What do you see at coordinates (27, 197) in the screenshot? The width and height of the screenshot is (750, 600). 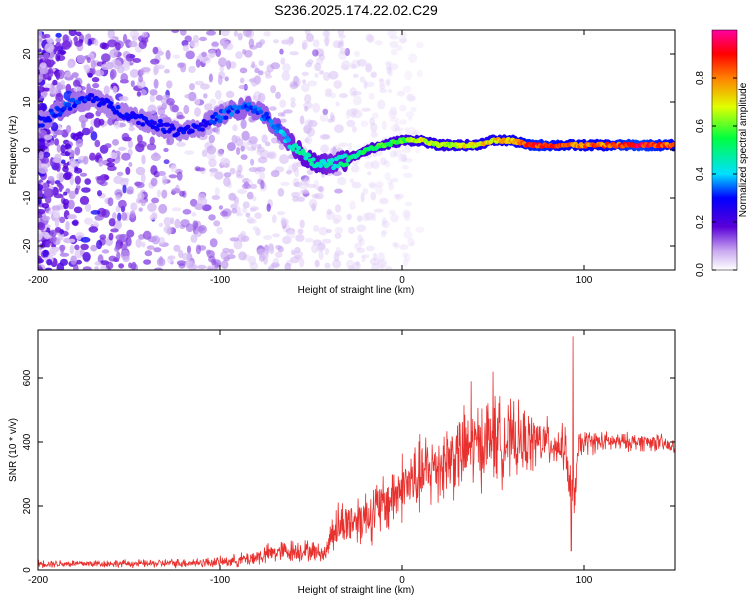 I see `y-tick-label: -10` at bounding box center [27, 197].